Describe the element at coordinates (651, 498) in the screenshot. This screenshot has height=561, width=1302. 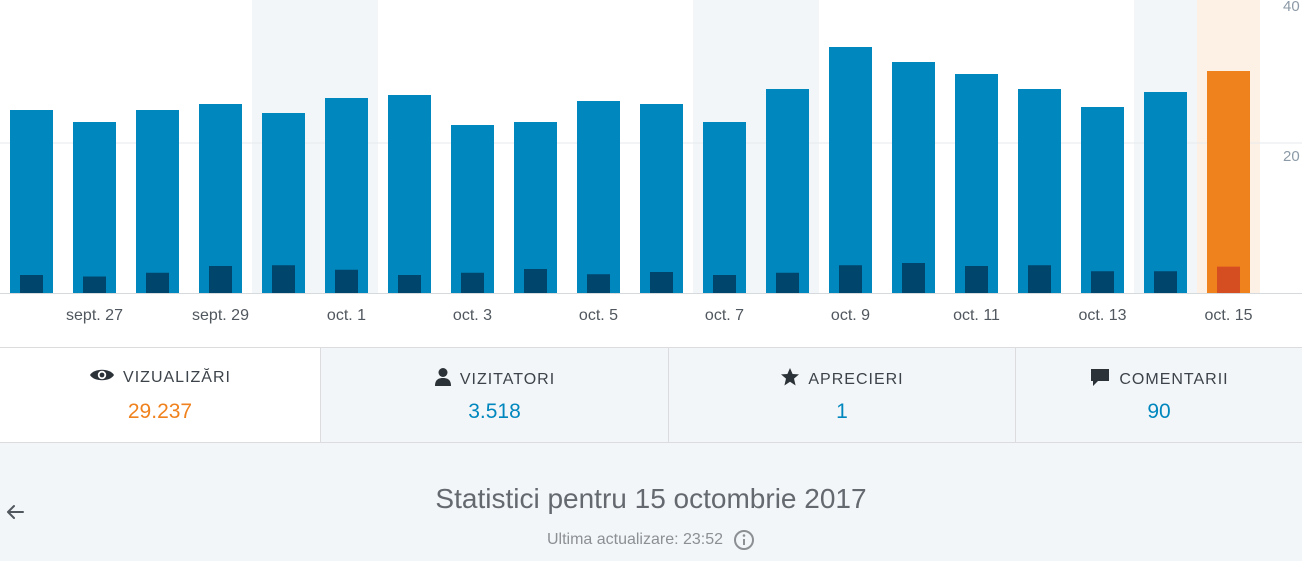
I see `stats-date-title: Statistici pentru 15 octombrie 2017` at that location.